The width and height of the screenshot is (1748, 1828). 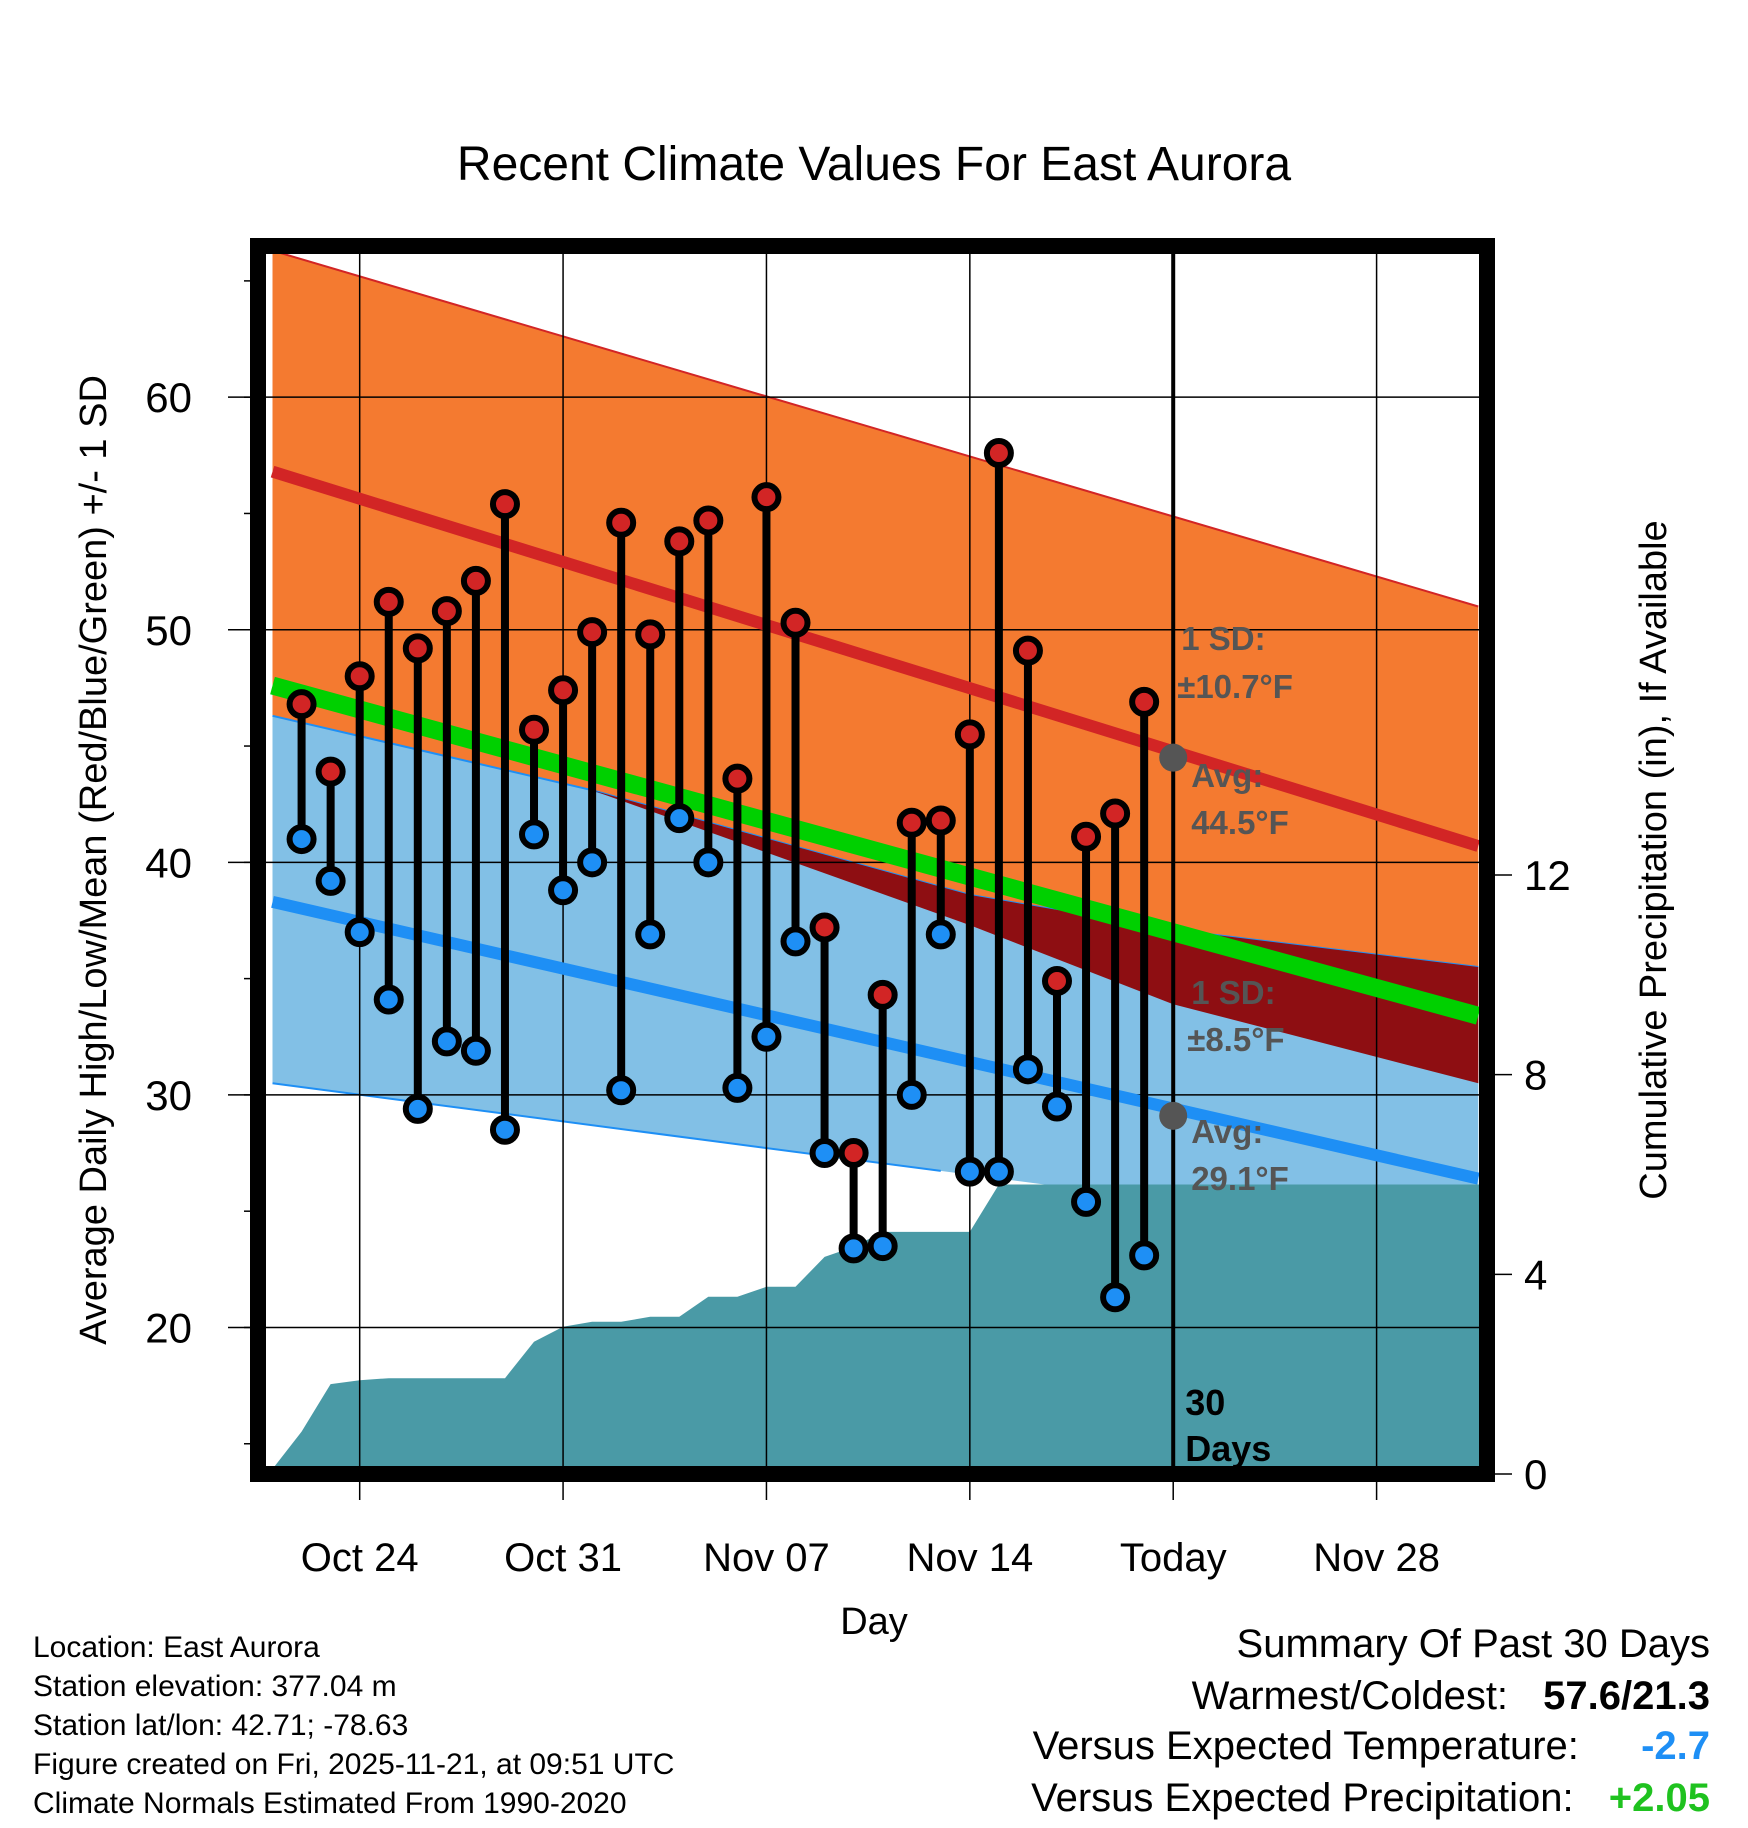 What do you see at coordinates (1535, 1075) in the screenshot?
I see `y-right-tick-label: 8` at bounding box center [1535, 1075].